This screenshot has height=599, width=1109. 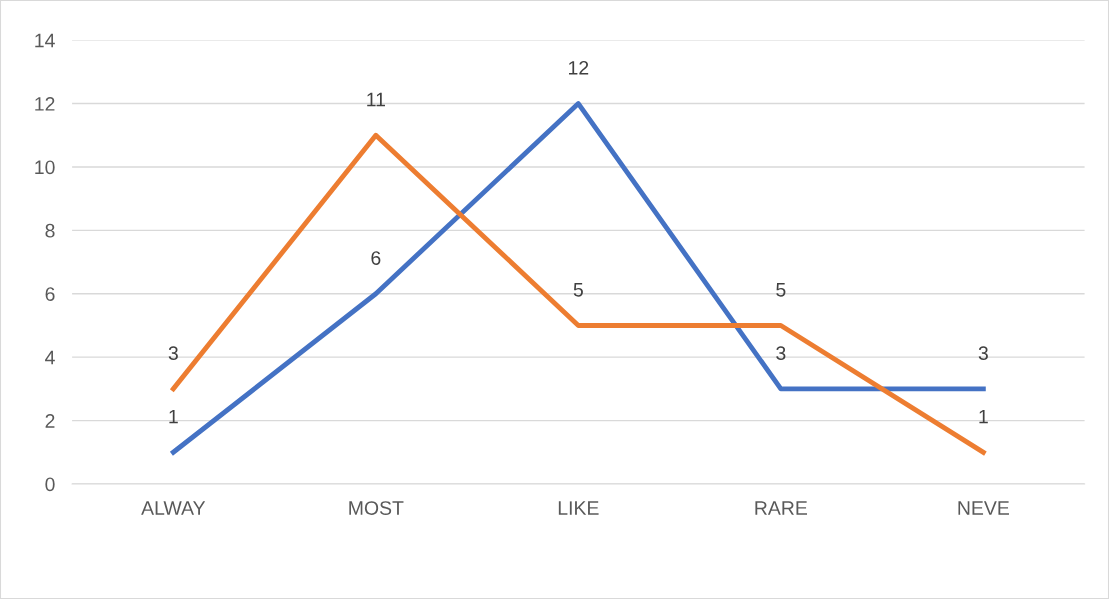 What do you see at coordinates (50, 230) in the screenshot?
I see `y-tick-label: 8` at bounding box center [50, 230].